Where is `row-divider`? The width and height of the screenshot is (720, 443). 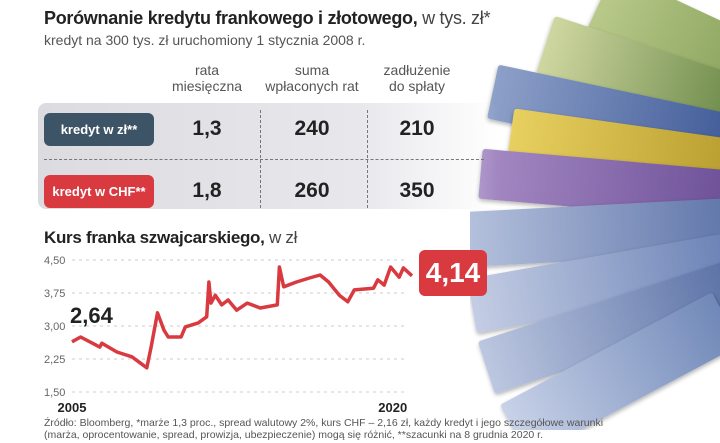
row-divider is located at coordinates (264, 159).